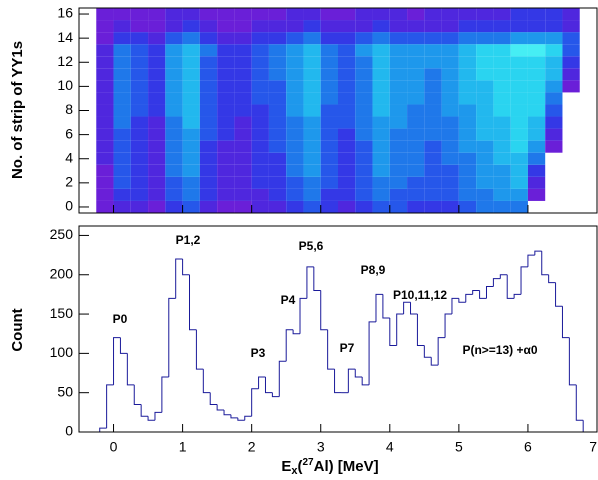  Describe the element at coordinates (390, 447) in the screenshot. I see `x-tick-label: 4` at that location.